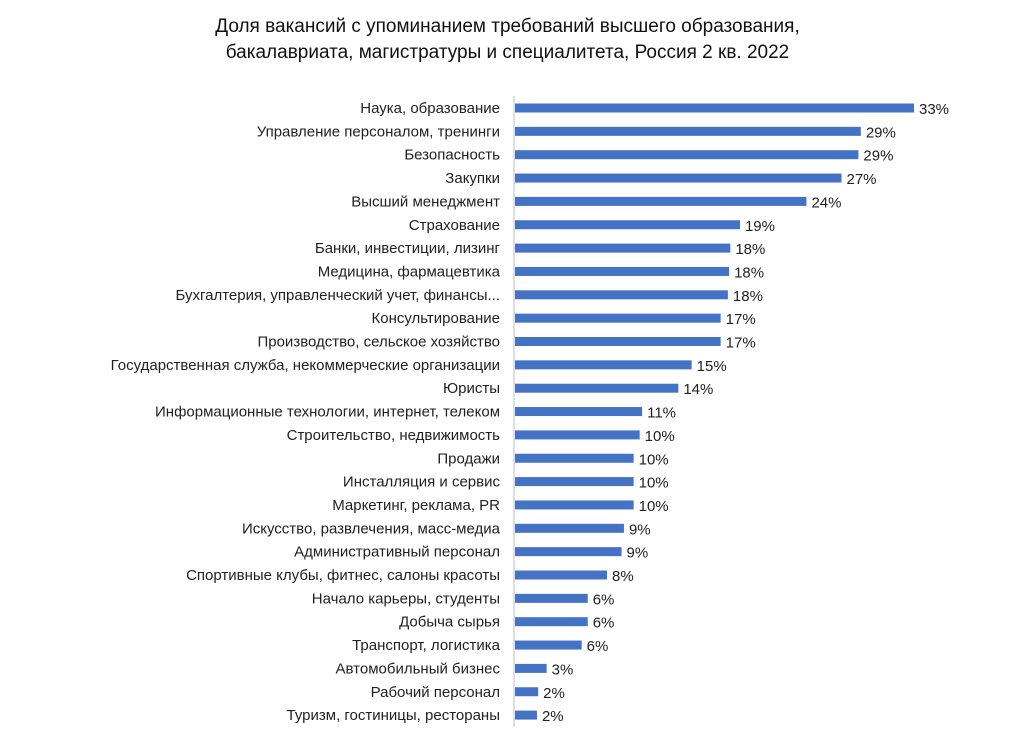 This screenshot has height=749, width=1015. I want to click on data-label: 15%, so click(712, 366).